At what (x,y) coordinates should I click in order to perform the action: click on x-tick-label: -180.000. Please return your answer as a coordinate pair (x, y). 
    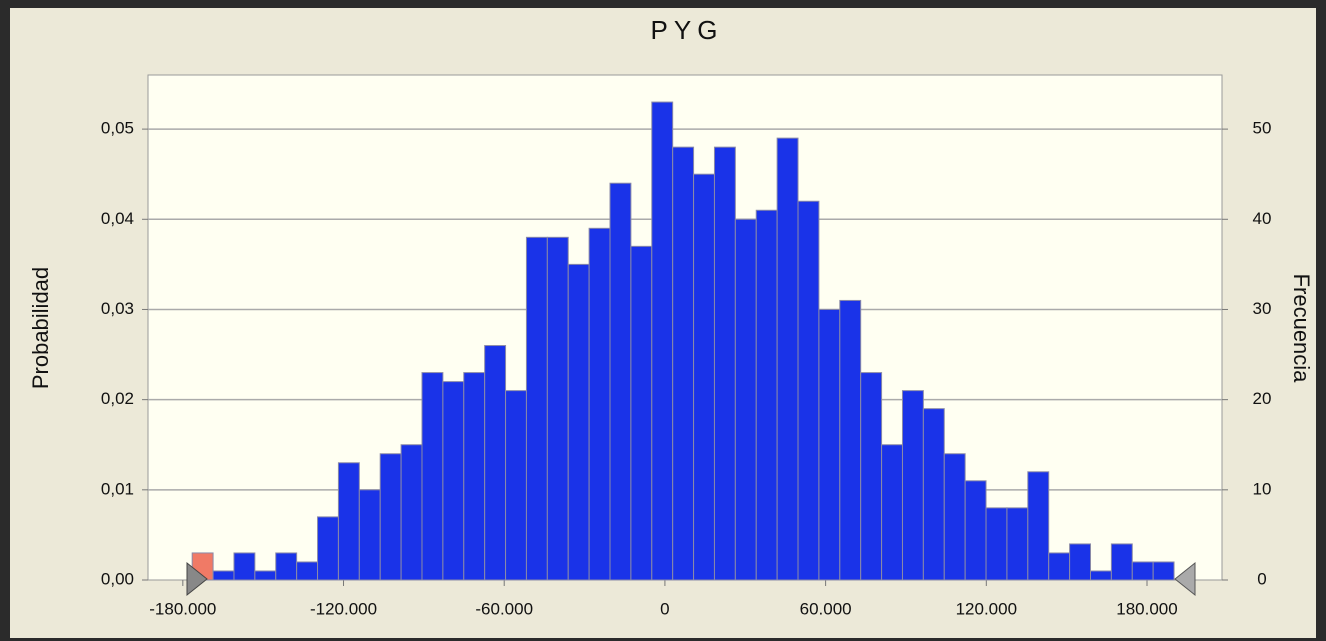
    Looking at the image, I should click on (182, 608).